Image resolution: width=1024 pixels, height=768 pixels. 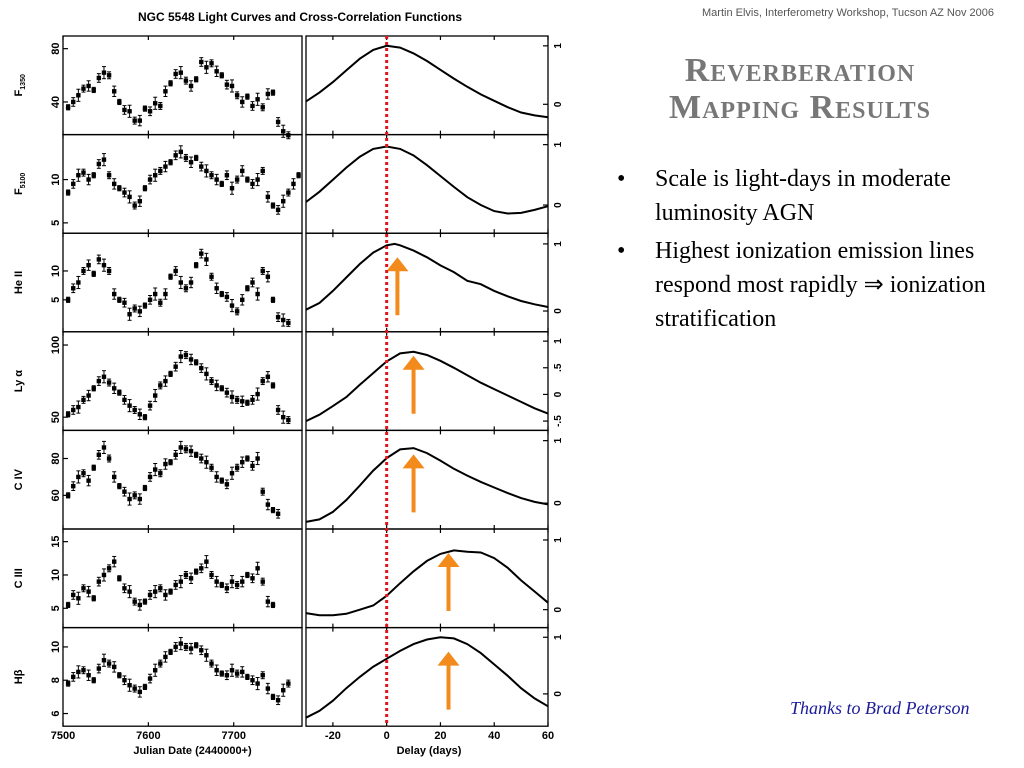 What do you see at coordinates (56, 102) in the screenshot?
I see `y-tick-label: 40` at bounding box center [56, 102].